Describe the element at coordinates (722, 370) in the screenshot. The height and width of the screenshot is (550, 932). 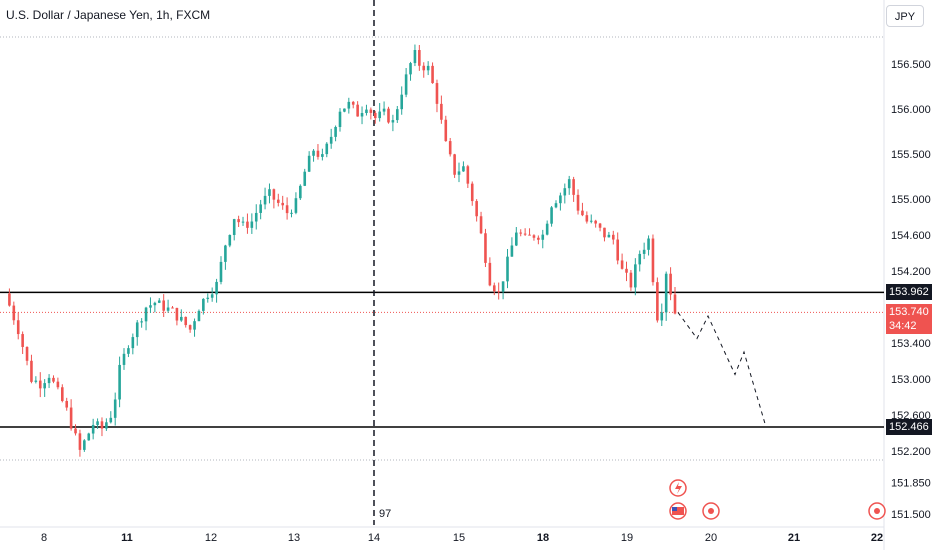
I see `projection-path` at that location.